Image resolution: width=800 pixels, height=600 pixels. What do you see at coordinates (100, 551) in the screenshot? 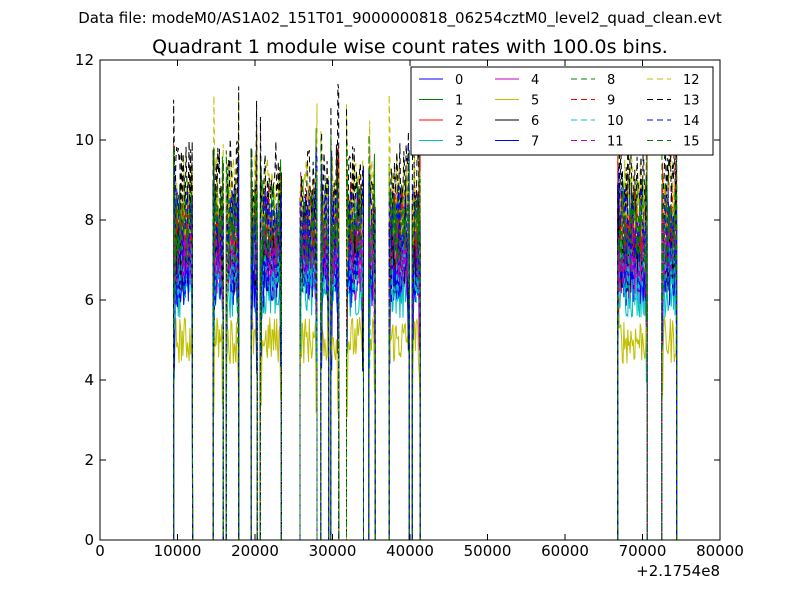
I see `x-tick-label: 0` at bounding box center [100, 551].